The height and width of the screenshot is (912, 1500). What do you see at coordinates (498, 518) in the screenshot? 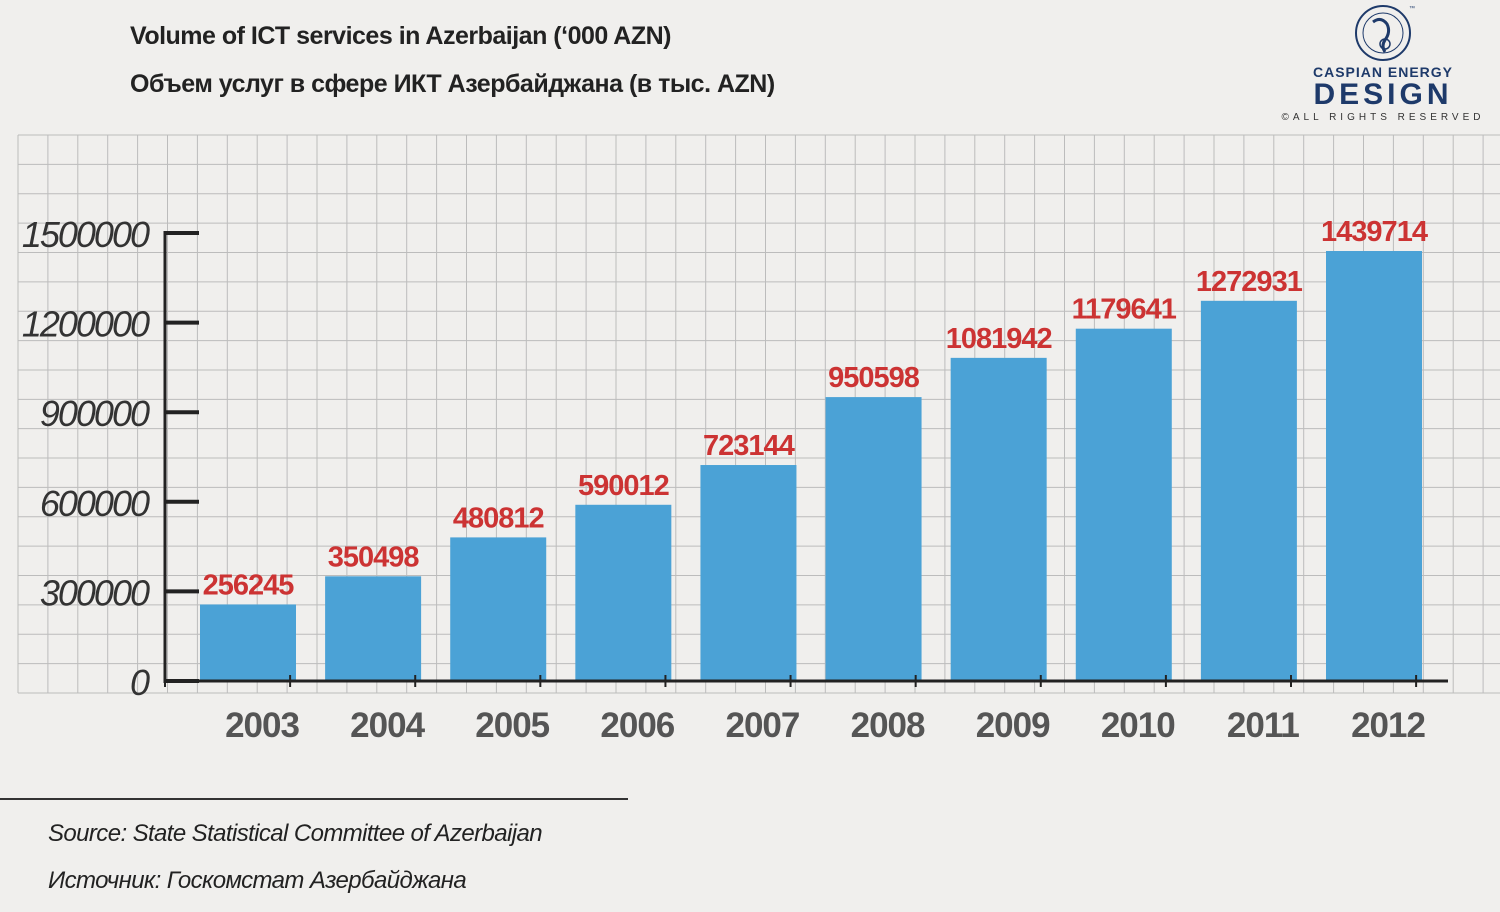
I see `data-label-2005: 480812` at bounding box center [498, 518].